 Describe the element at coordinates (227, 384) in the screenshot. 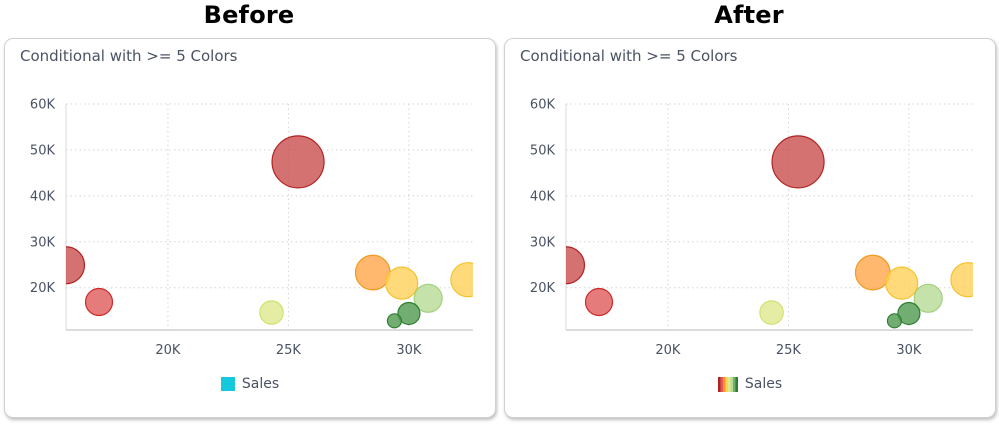

I see `legend-swatch-icon` at that location.